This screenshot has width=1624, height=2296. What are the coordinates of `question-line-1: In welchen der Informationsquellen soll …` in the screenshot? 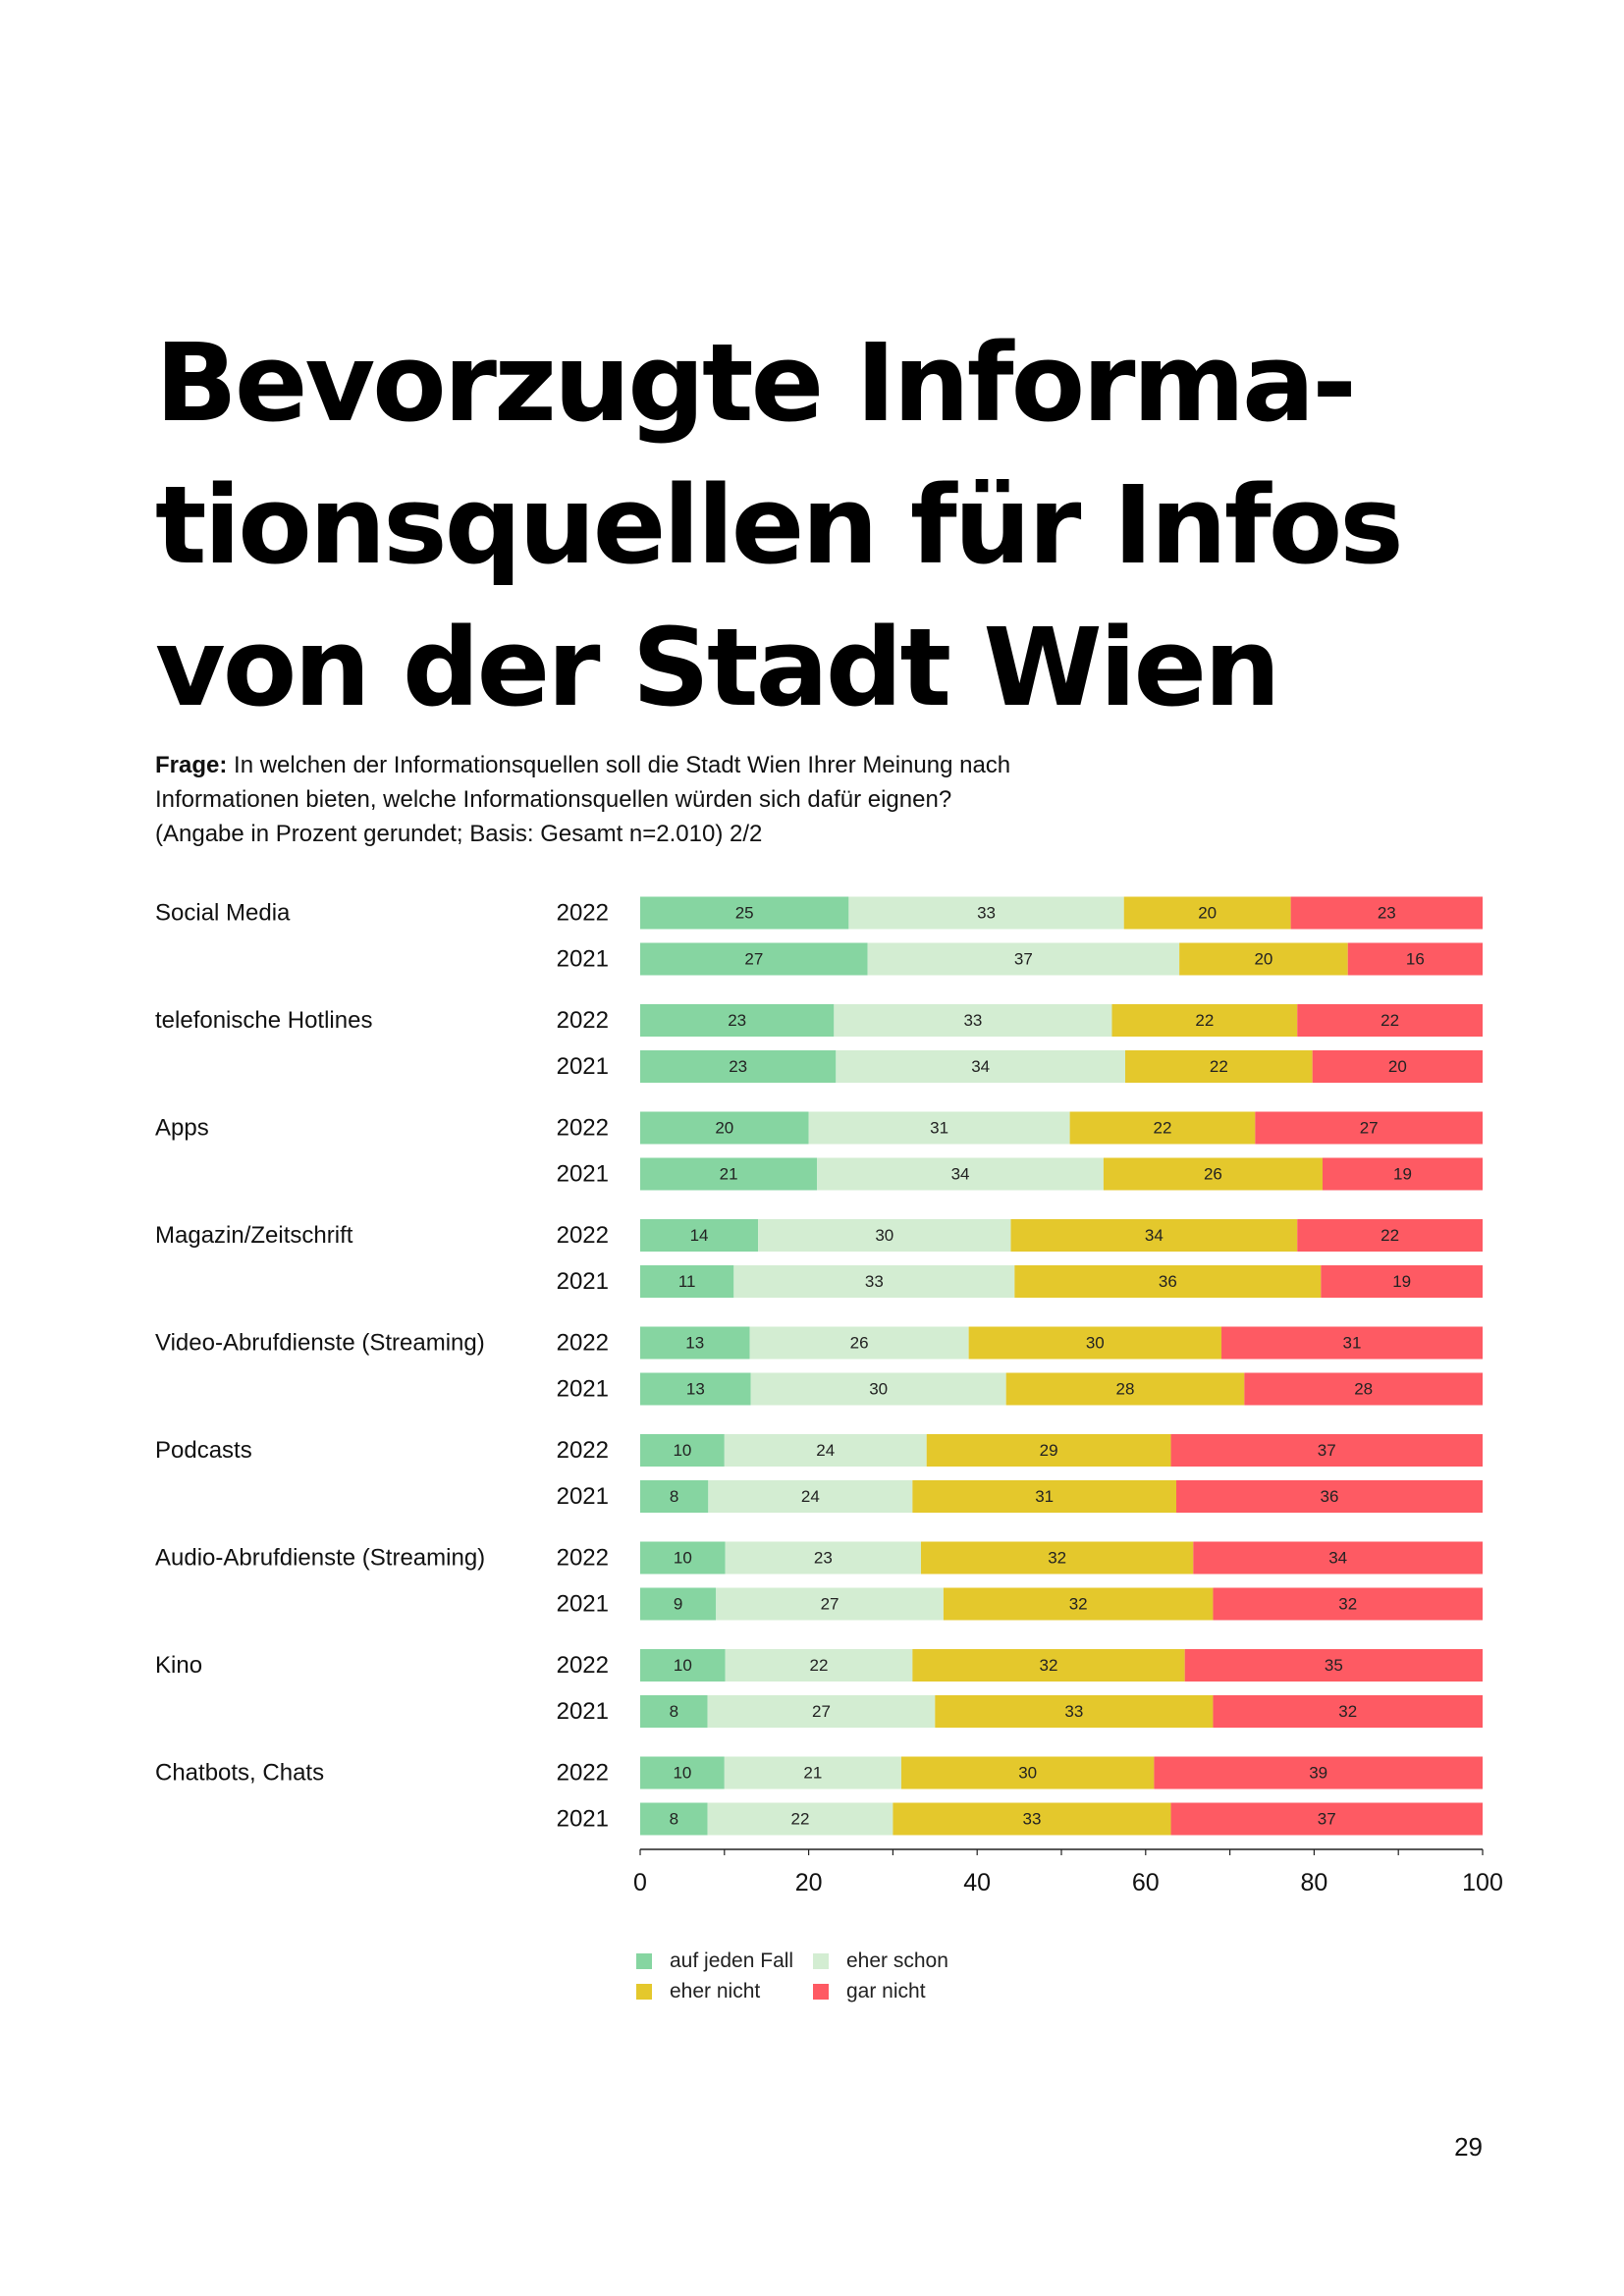 It's located at (622, 765).